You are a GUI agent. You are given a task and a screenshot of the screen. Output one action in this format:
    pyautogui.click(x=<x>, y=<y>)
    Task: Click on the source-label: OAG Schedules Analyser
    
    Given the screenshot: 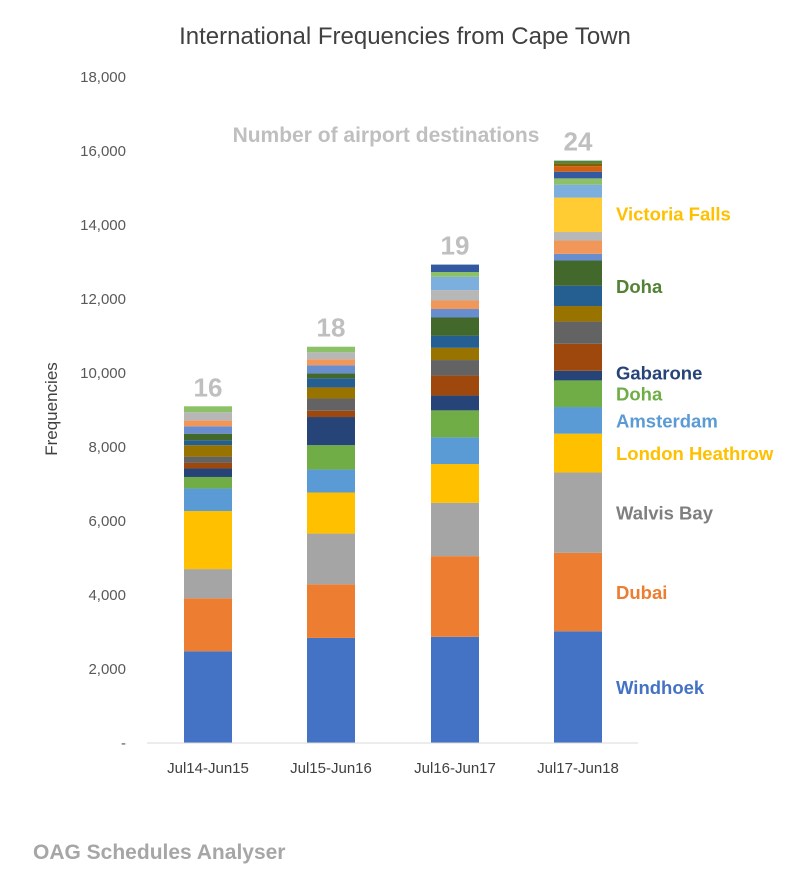 What is the action you would take?
    pyautogui.click(x=159, y=852)
    